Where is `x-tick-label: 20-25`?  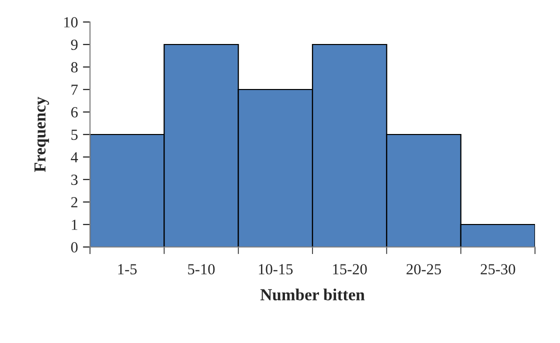
x-tick-label: 20-25 is located at coordinates (423, 269).